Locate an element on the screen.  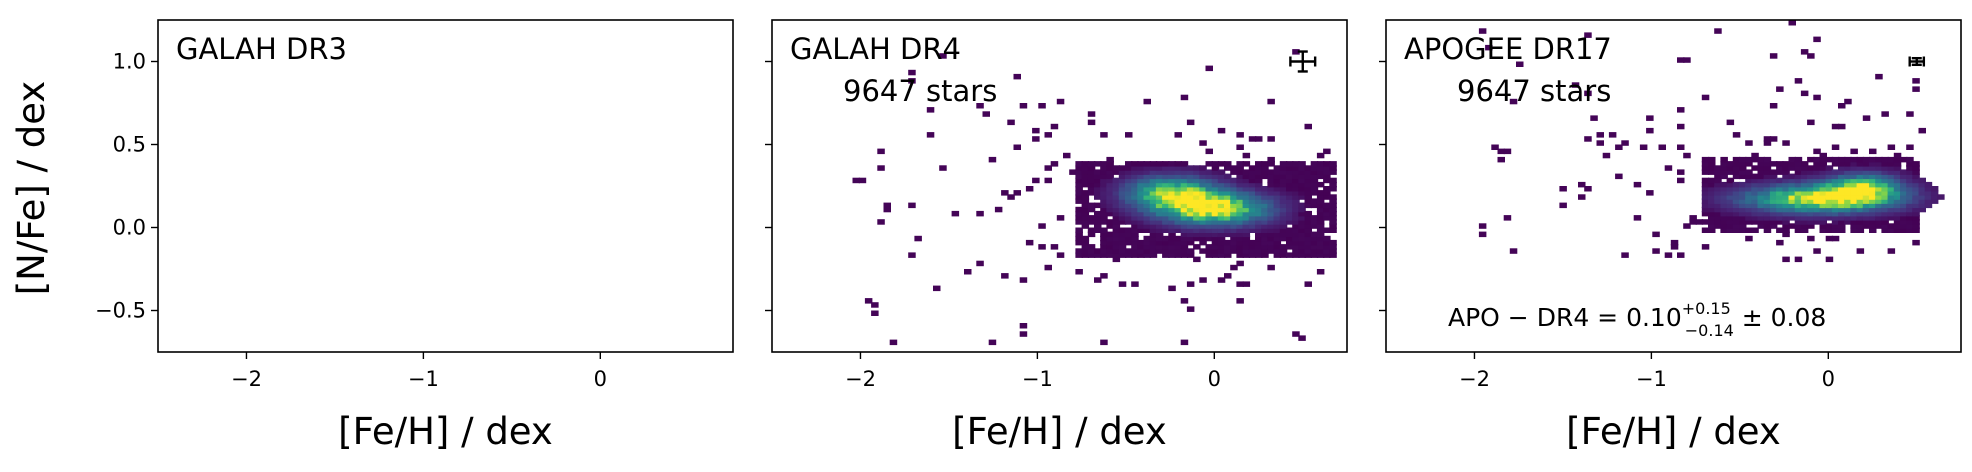
annotation-sup: +0.15 is located at coordinates (1706, 308).